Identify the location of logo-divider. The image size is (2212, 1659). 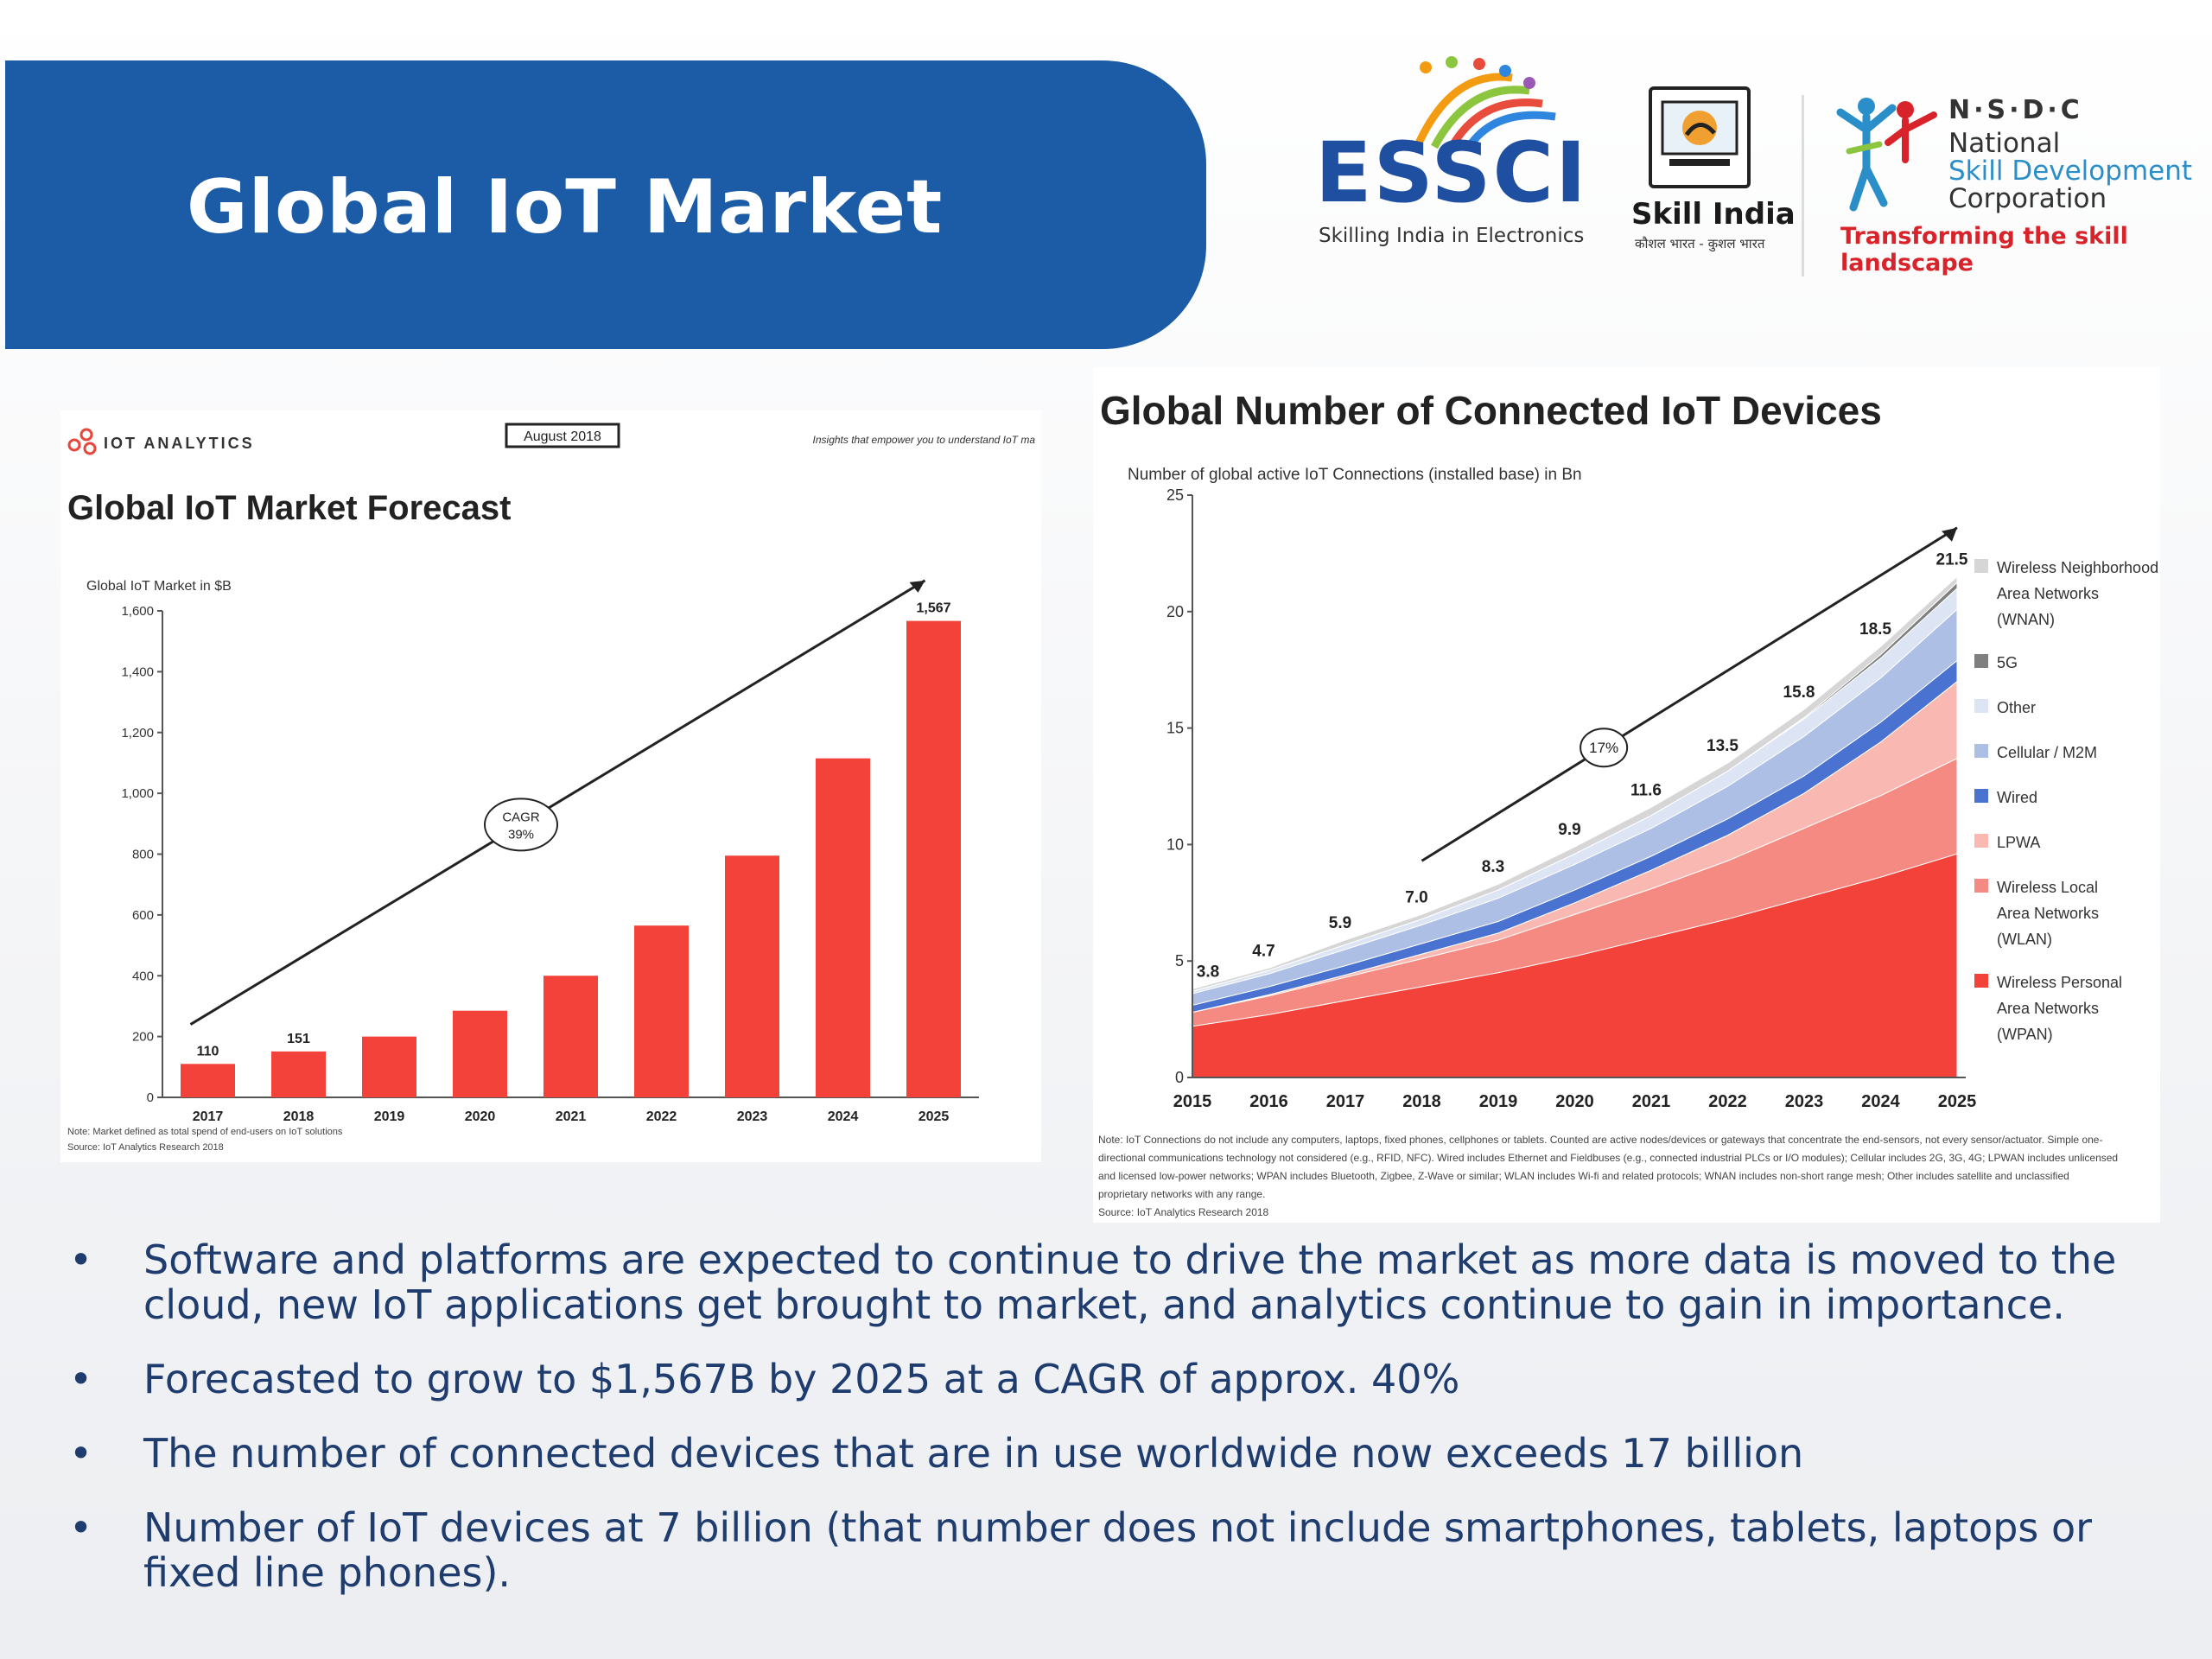
(1803, 185).